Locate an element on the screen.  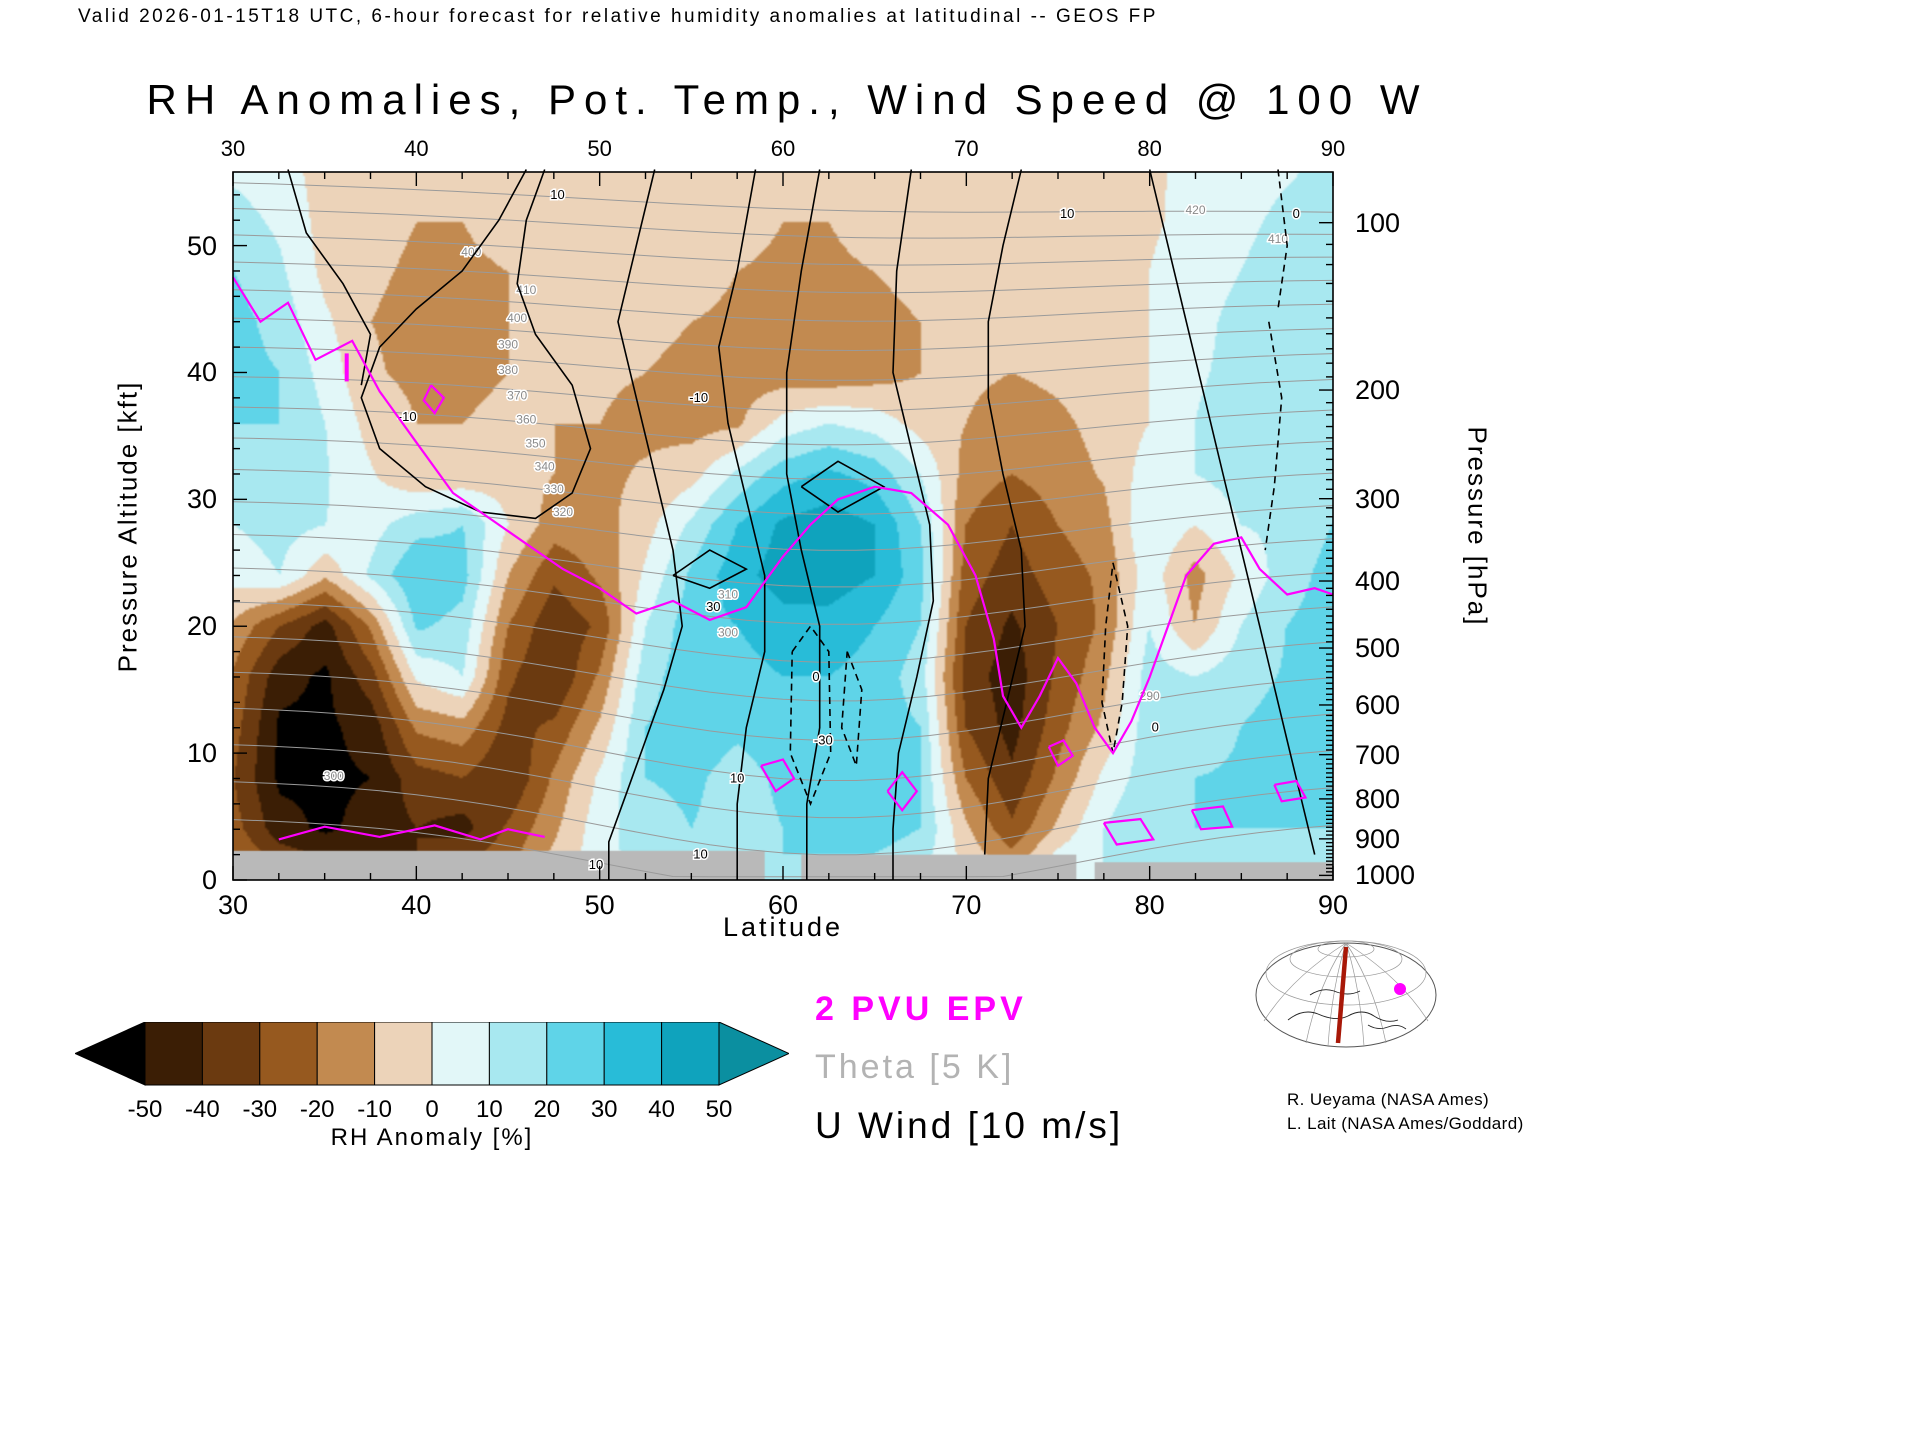
colorbar-tick-label: 10 is located at coordinates (489, 1109).